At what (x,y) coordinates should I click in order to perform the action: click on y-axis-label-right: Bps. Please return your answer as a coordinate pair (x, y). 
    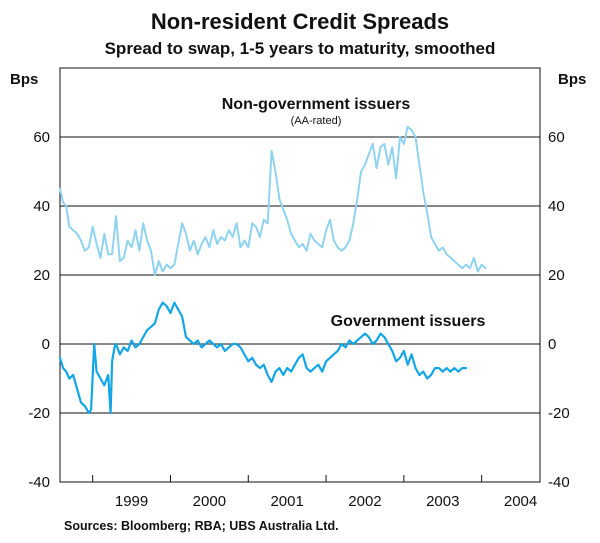
    Looking at the image, I should click on (572, 79).